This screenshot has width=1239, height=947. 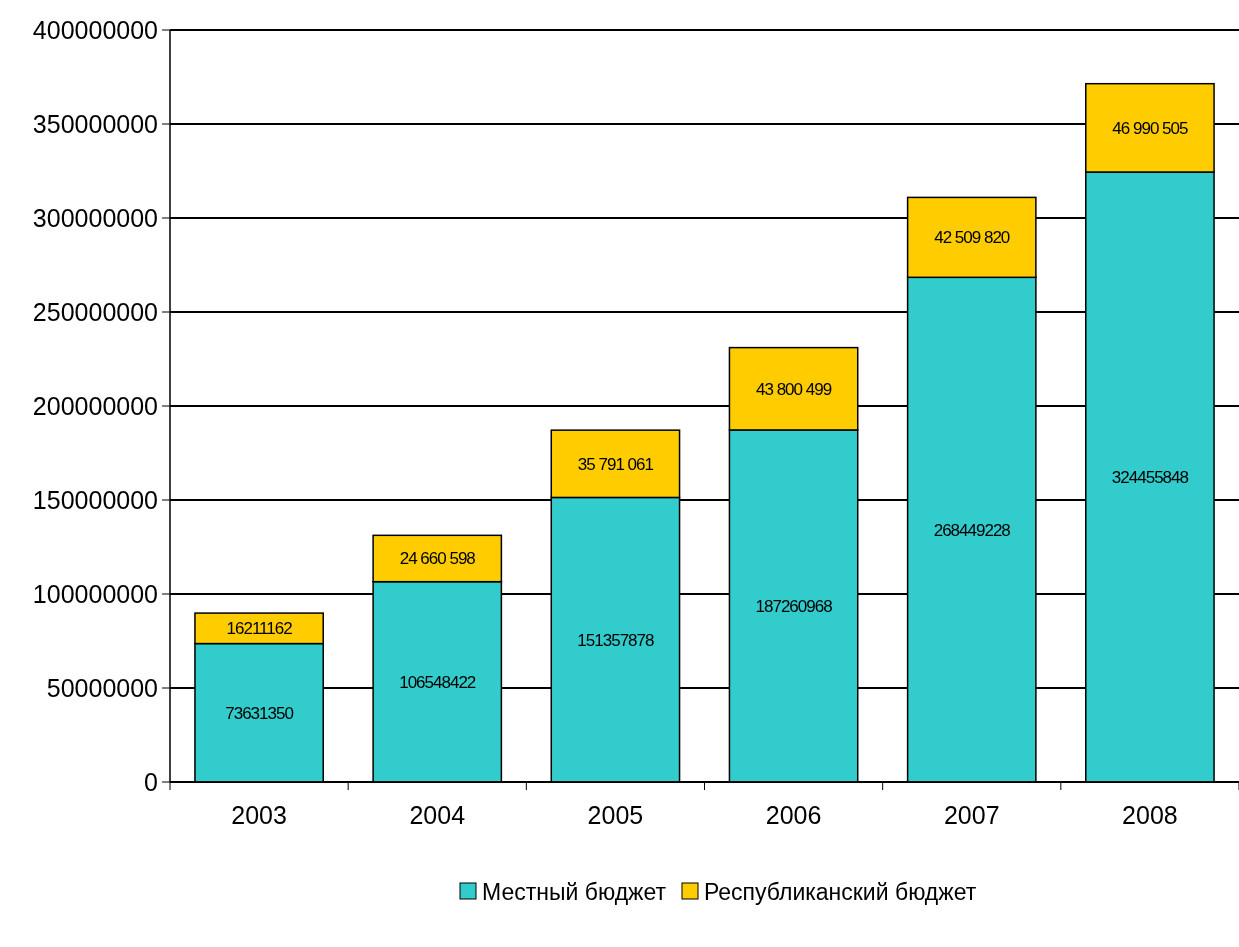 What do you see at coordinates (972, 238) in the screenshot?
I see `data-label: 42 509 820` at bounding box center [972, 238].